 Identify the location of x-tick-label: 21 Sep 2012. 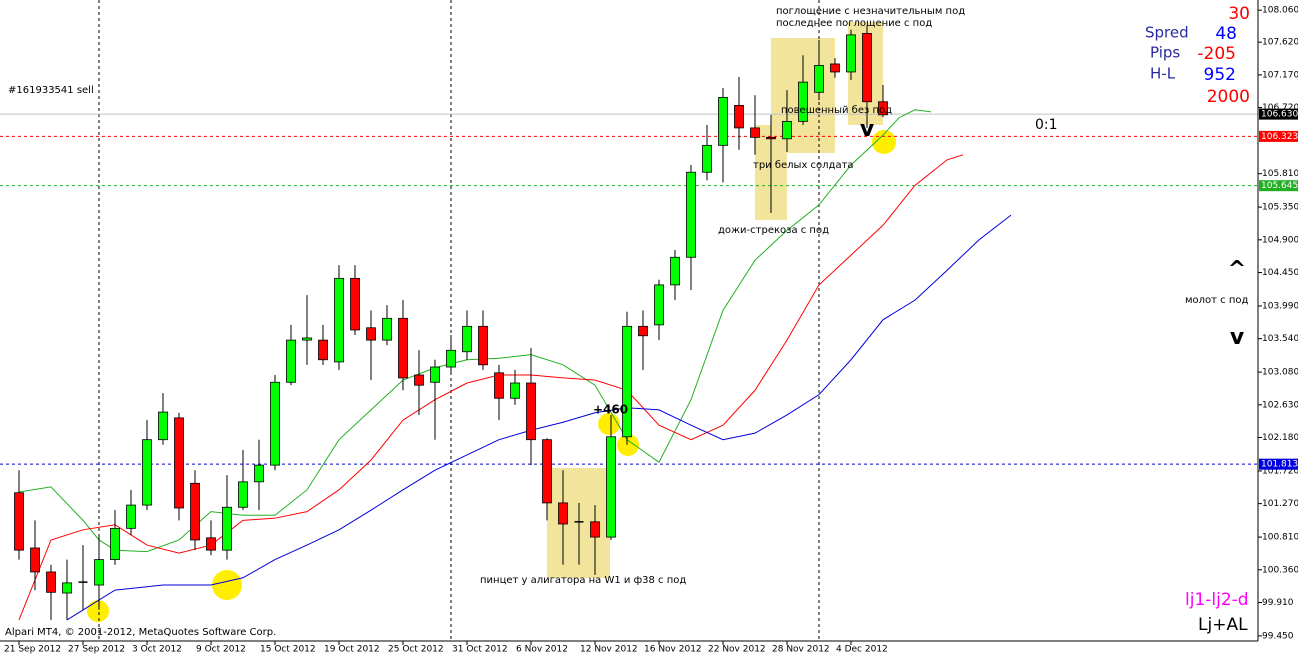
(32, 650).